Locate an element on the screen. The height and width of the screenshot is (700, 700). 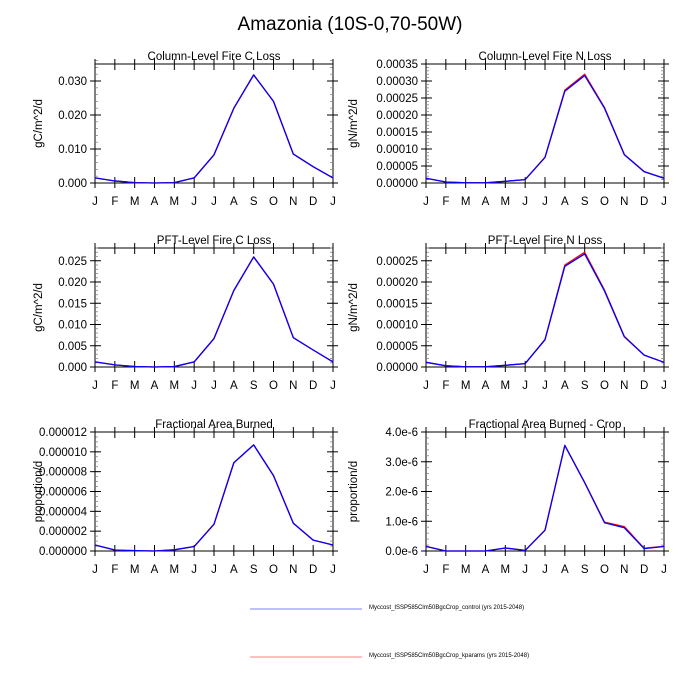
panel-title: Column-Level Fire N Loss is located at coordinates (545, 57).